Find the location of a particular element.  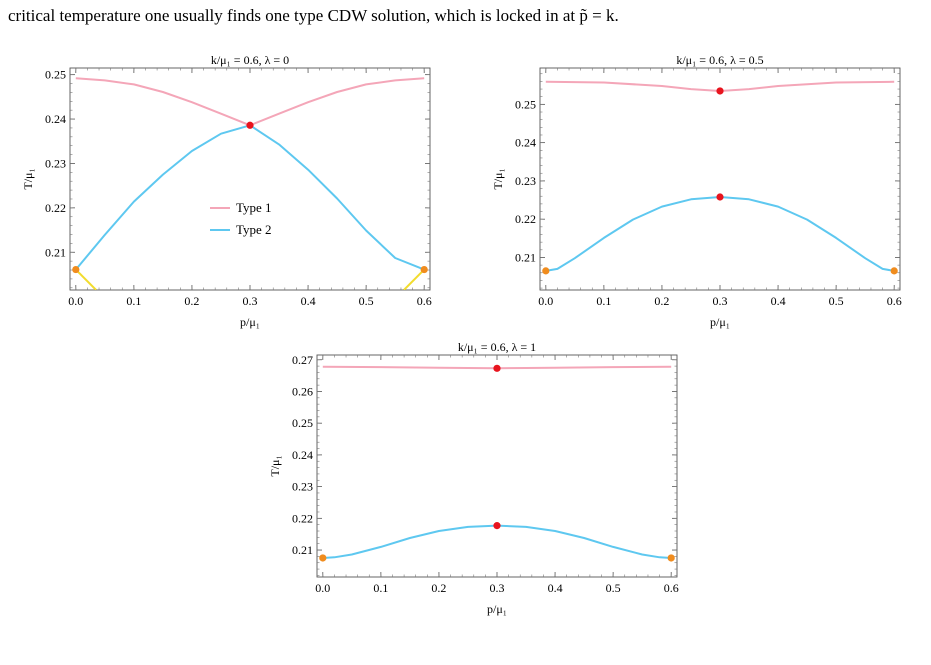

legend-label: Type 2 is located at coordinates (254, 229).